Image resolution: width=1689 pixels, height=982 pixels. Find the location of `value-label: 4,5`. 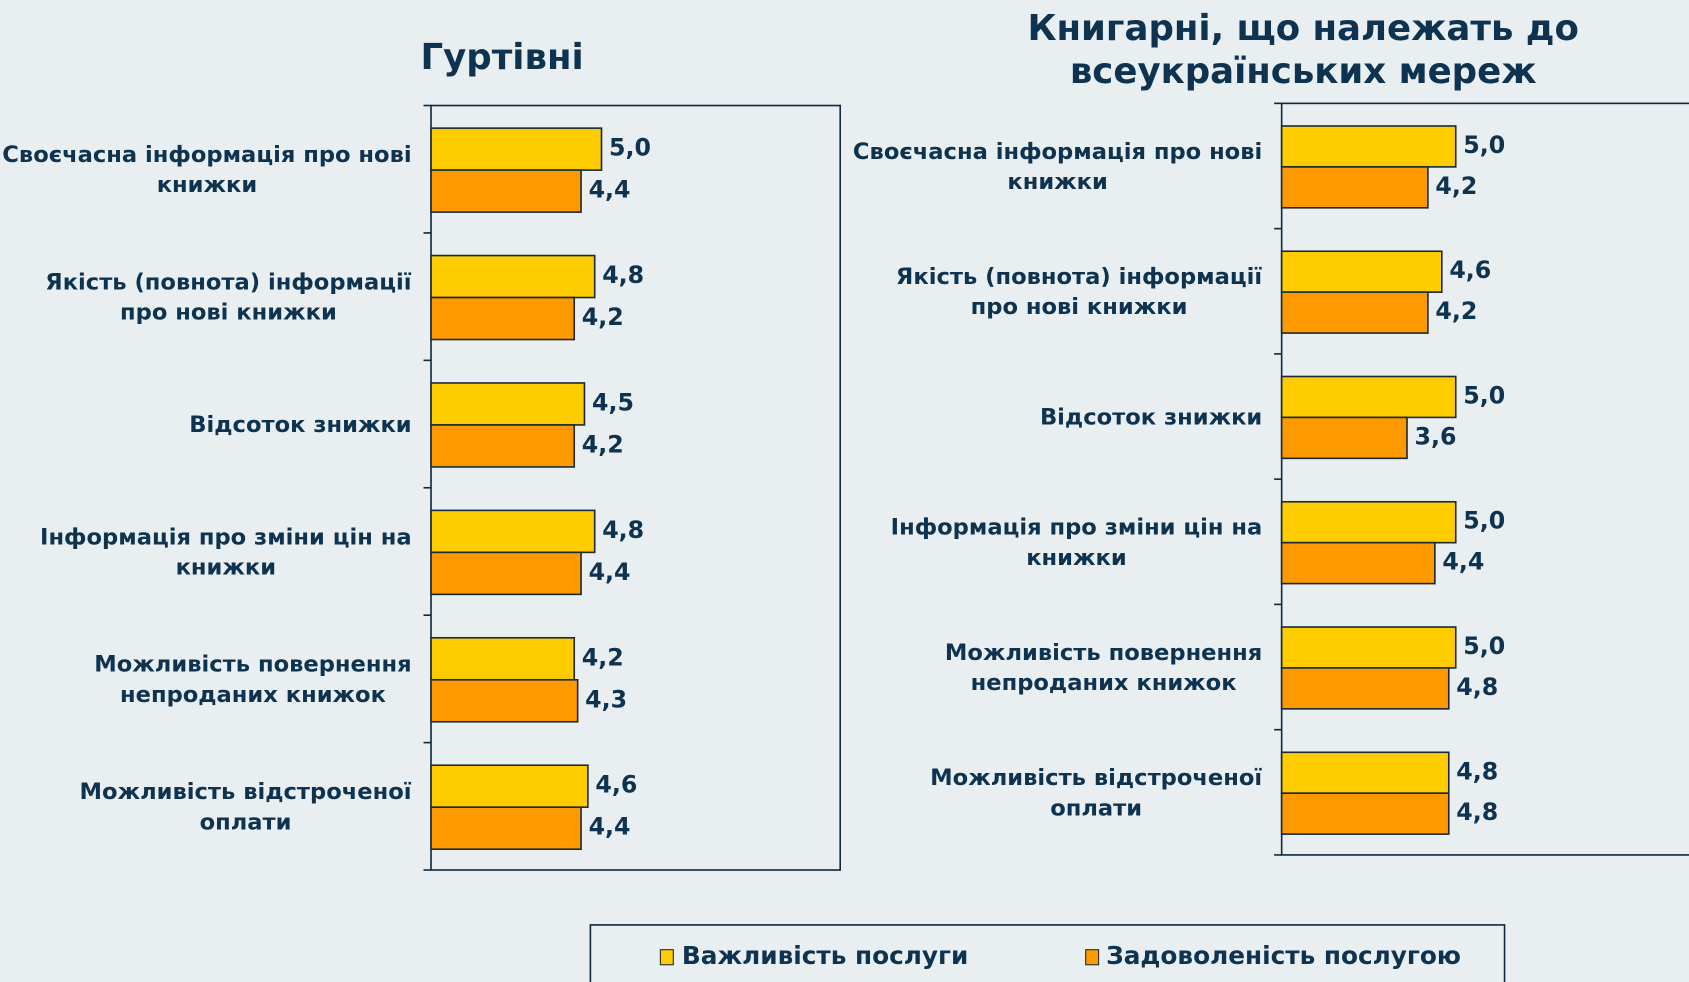

value-label: 4,5 is located at coordinates (613, 402).